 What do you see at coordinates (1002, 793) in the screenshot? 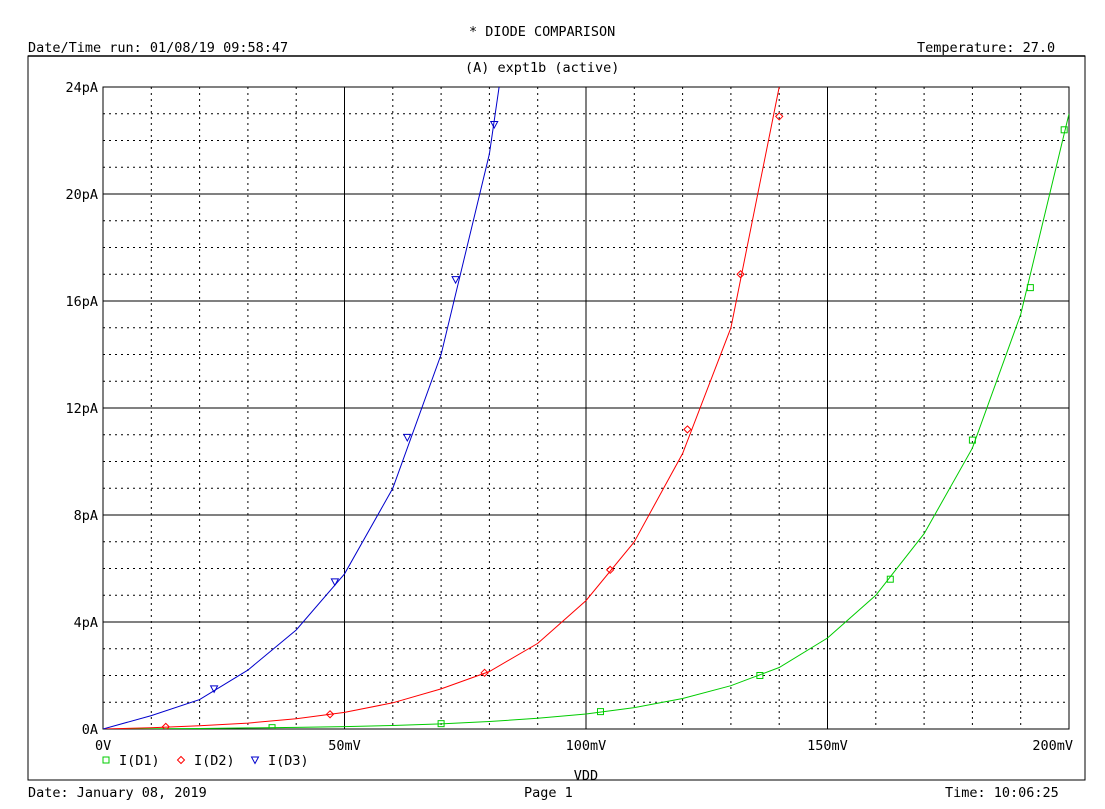
I see `footer-time: Time: 10:06:25` at bounding box center [1002, 793].